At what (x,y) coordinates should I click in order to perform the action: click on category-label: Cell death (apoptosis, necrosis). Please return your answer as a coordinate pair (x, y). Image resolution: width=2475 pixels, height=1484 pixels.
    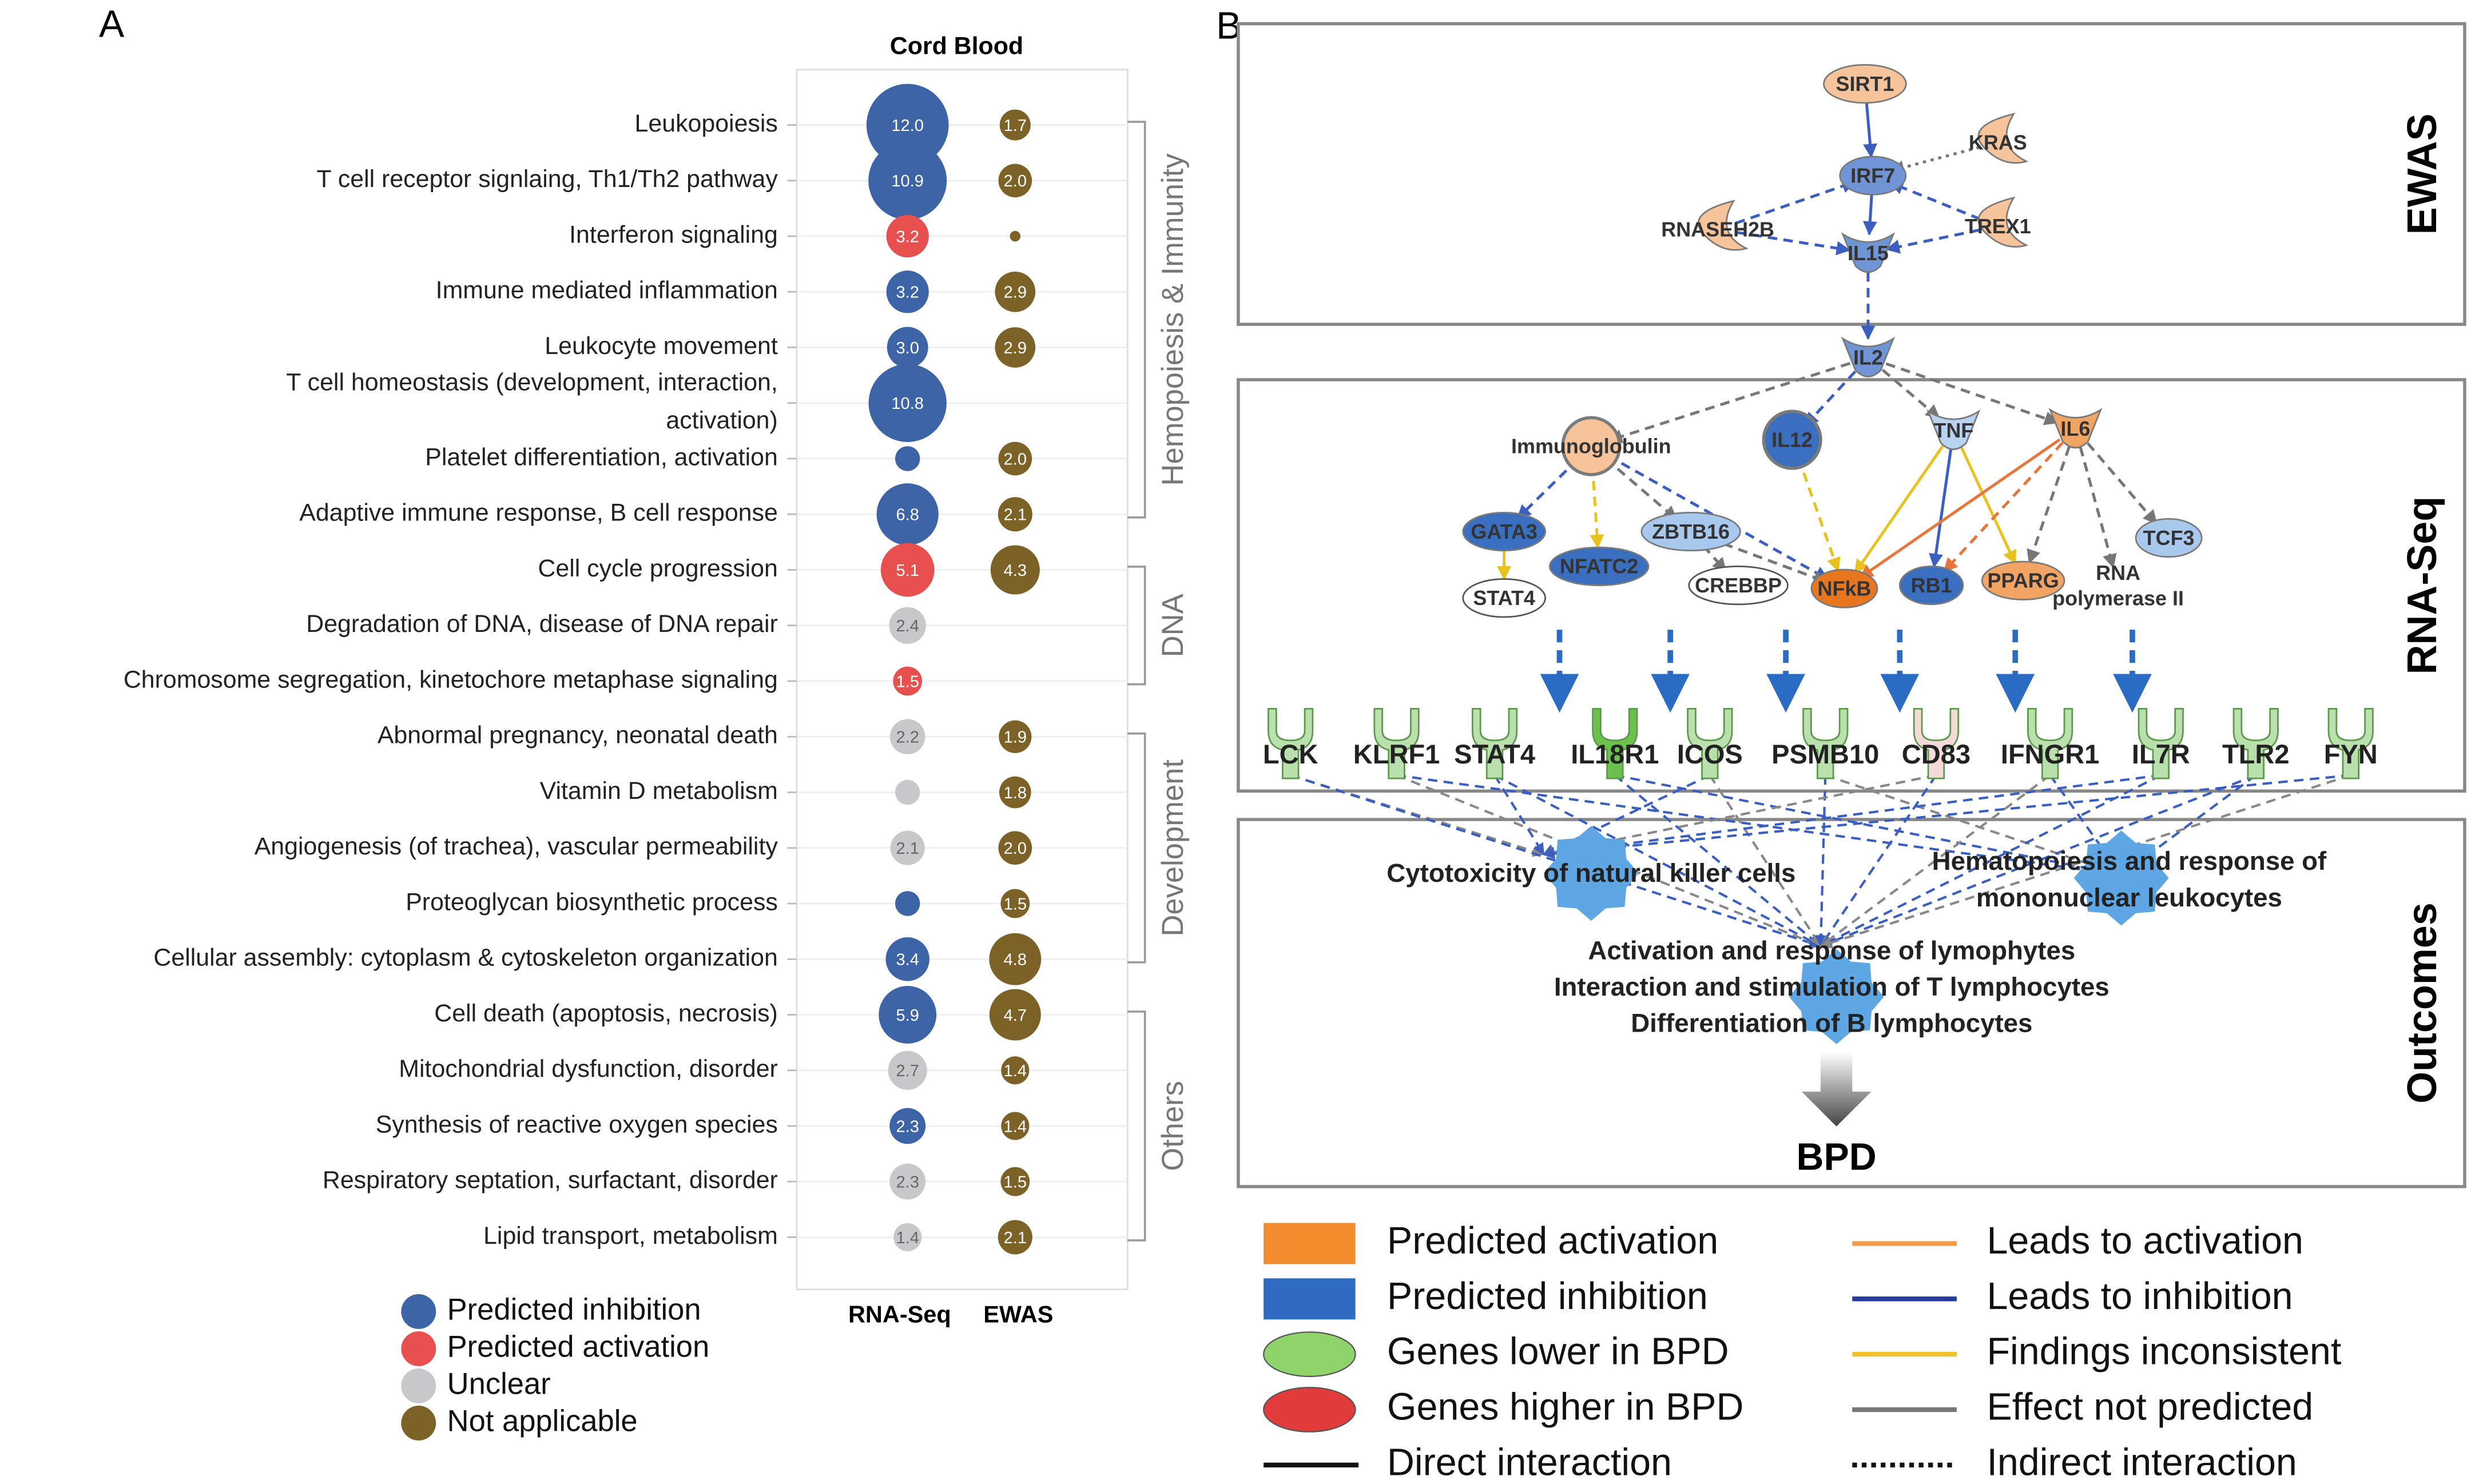
    Looking at the image, I should click on (606, 1013).